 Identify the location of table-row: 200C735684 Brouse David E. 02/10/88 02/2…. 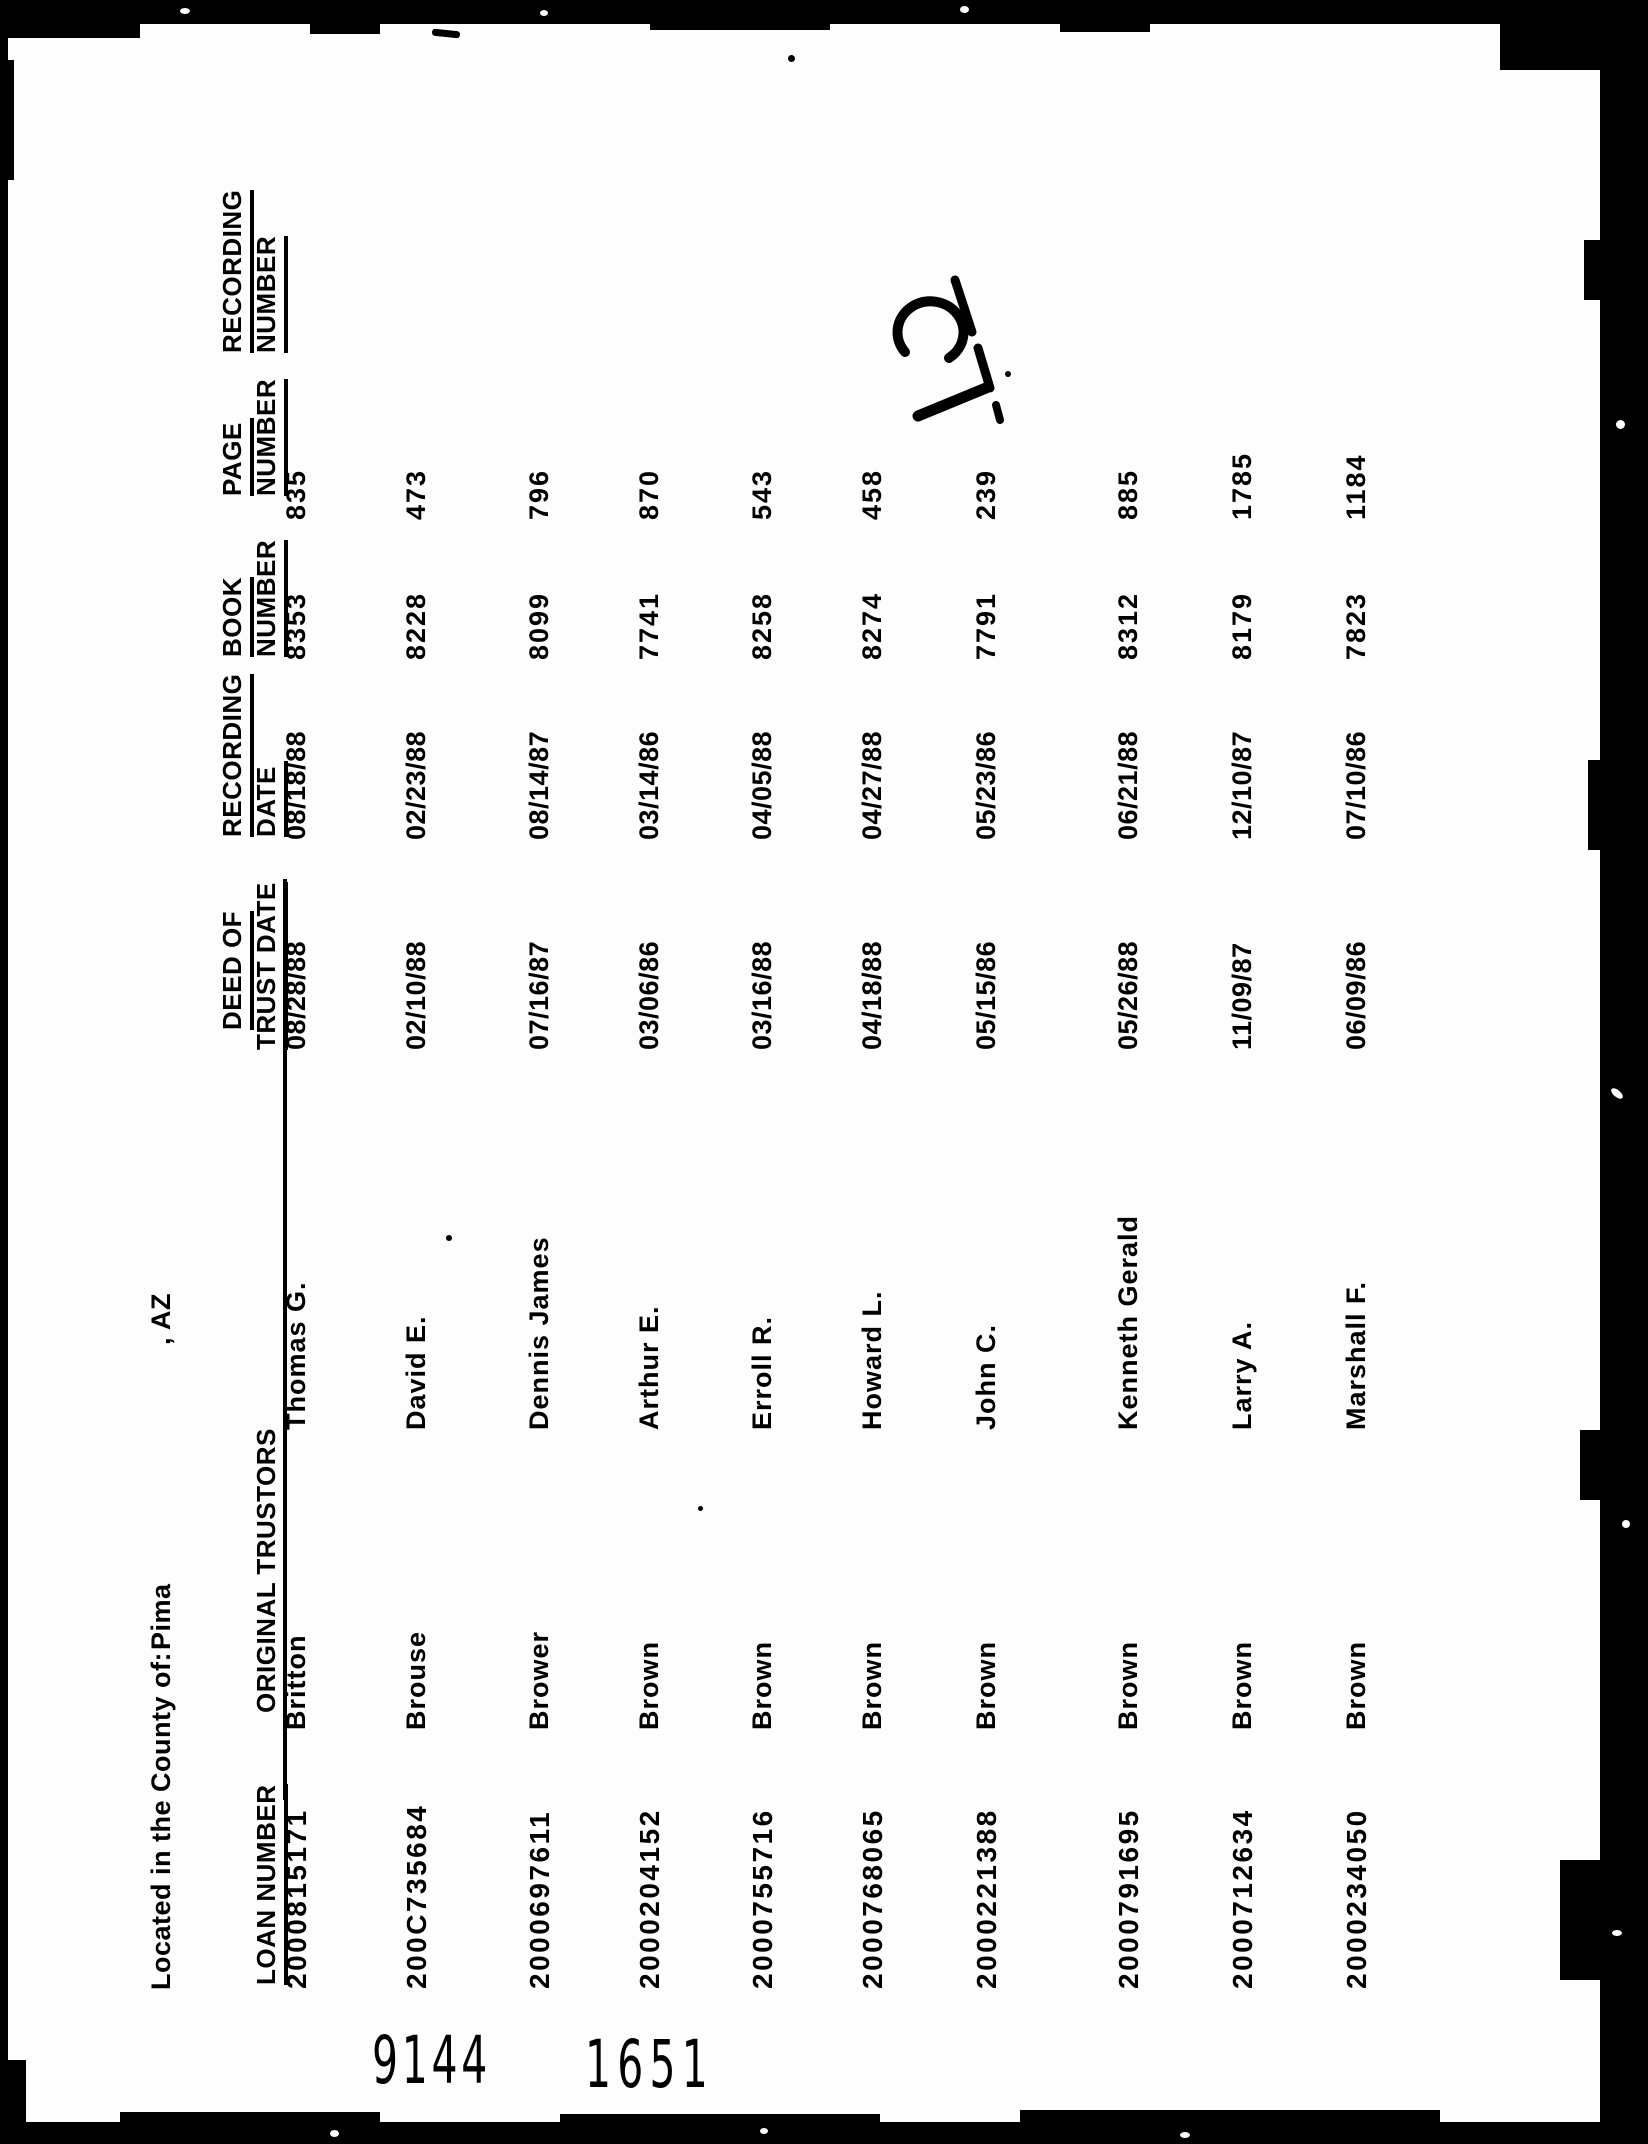
(418, 1072).